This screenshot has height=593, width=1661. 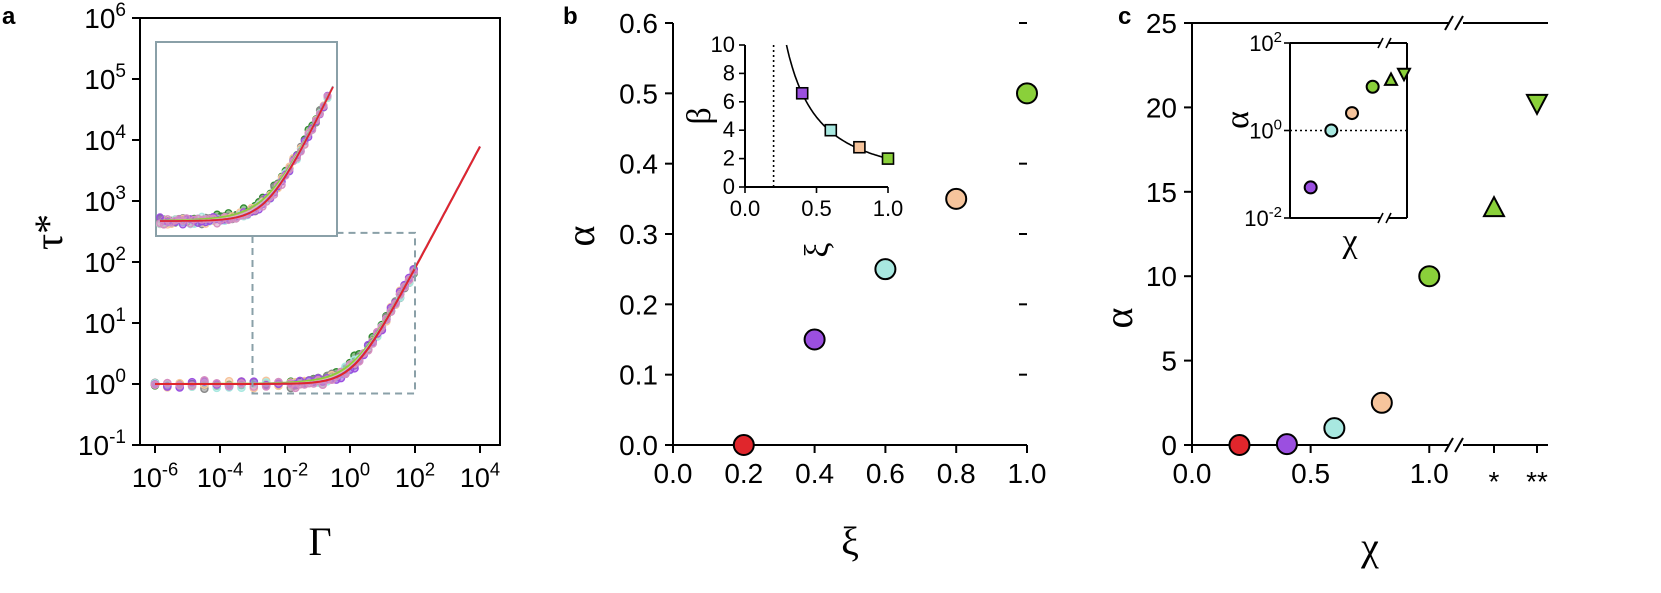 I want to click on inset-x-axis-title: ξ, so click(x=817, y=249).